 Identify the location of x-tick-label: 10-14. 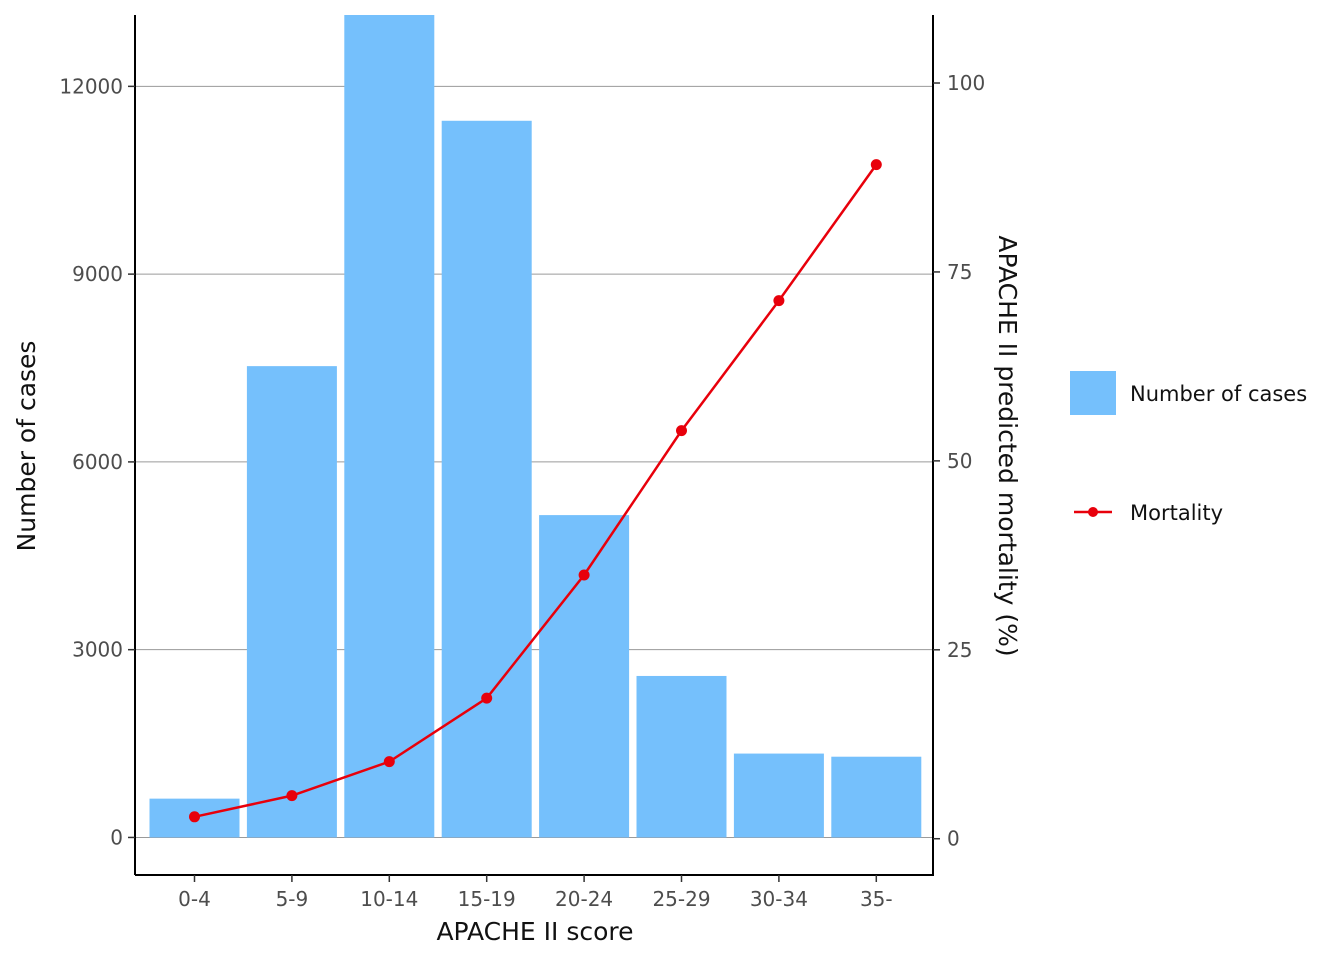
(389, 899).